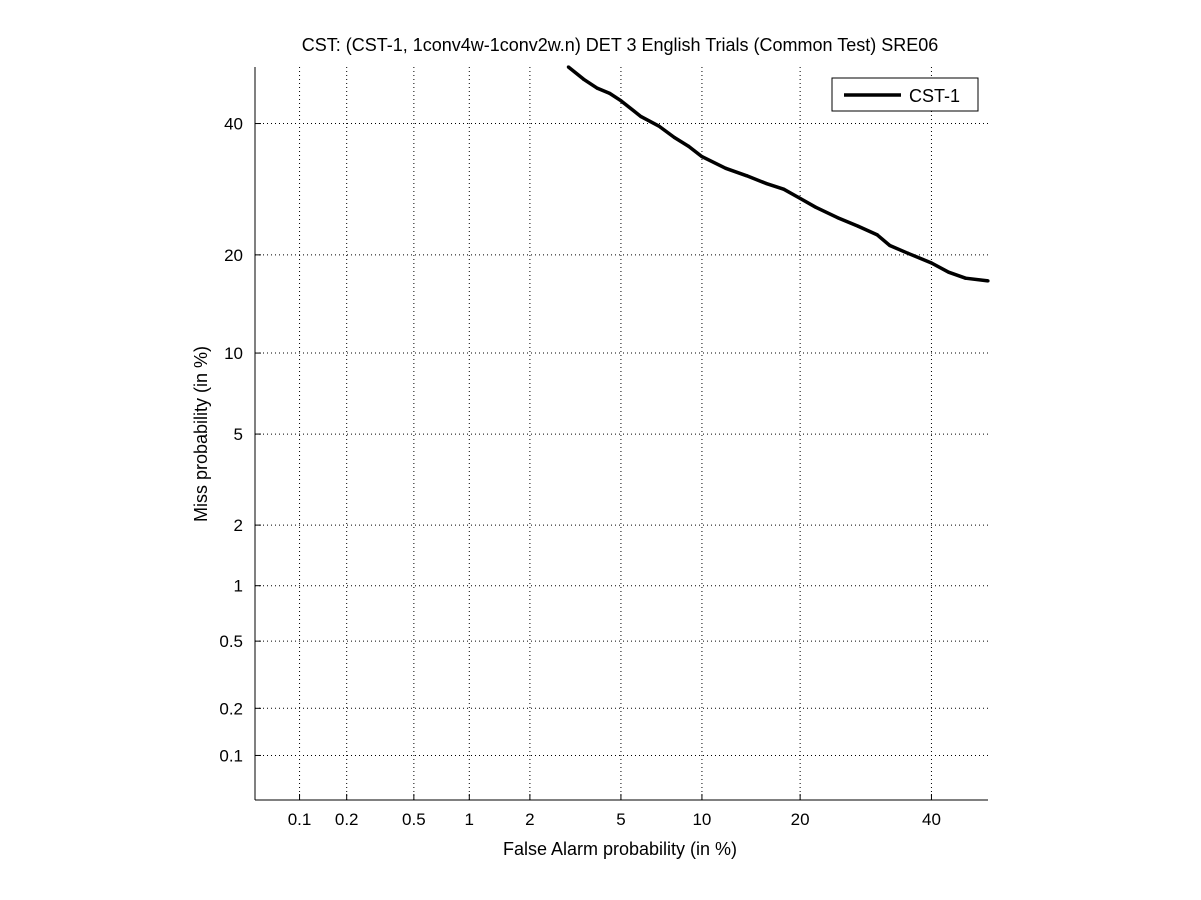  Describe the element at coordinates (233, 353) in the screenshot. I see `y-tick-label: 10` at that location.